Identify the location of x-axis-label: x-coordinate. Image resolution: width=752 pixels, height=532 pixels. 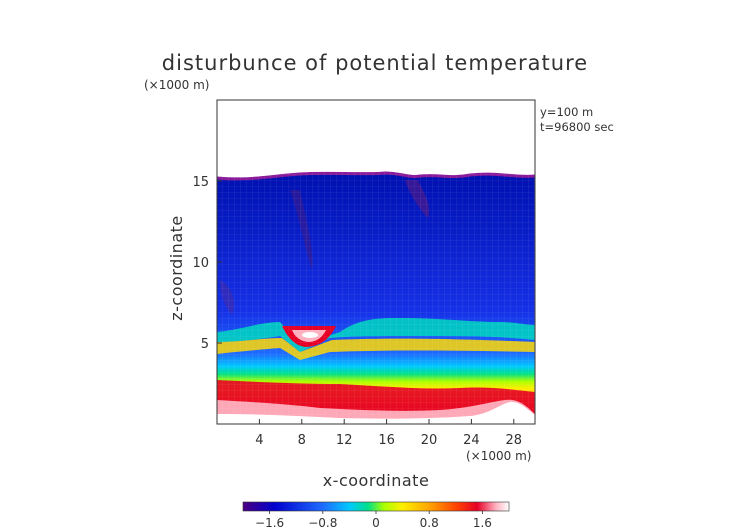
(376, 480).